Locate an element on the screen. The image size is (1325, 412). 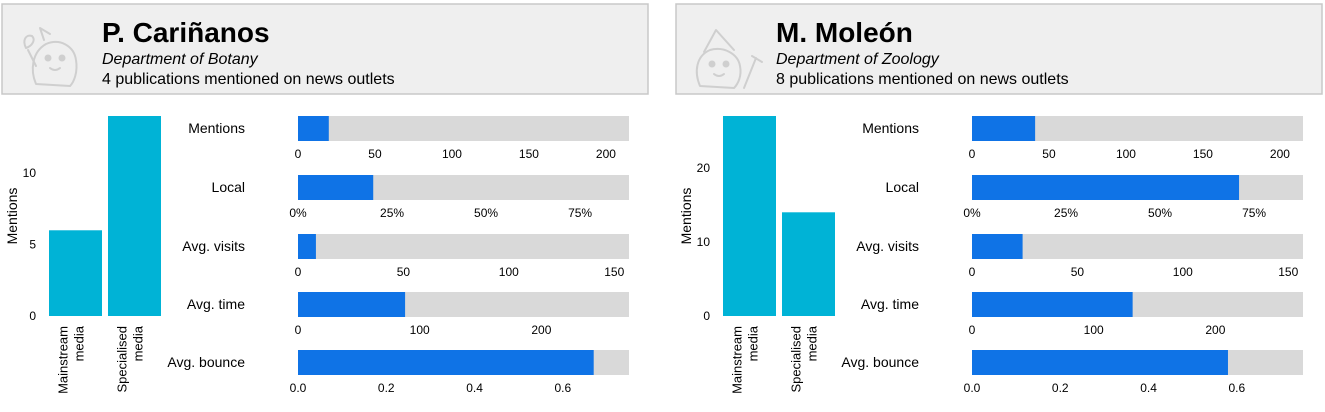
researcher-department: Department of Botany is located at coordinates (180, 59).